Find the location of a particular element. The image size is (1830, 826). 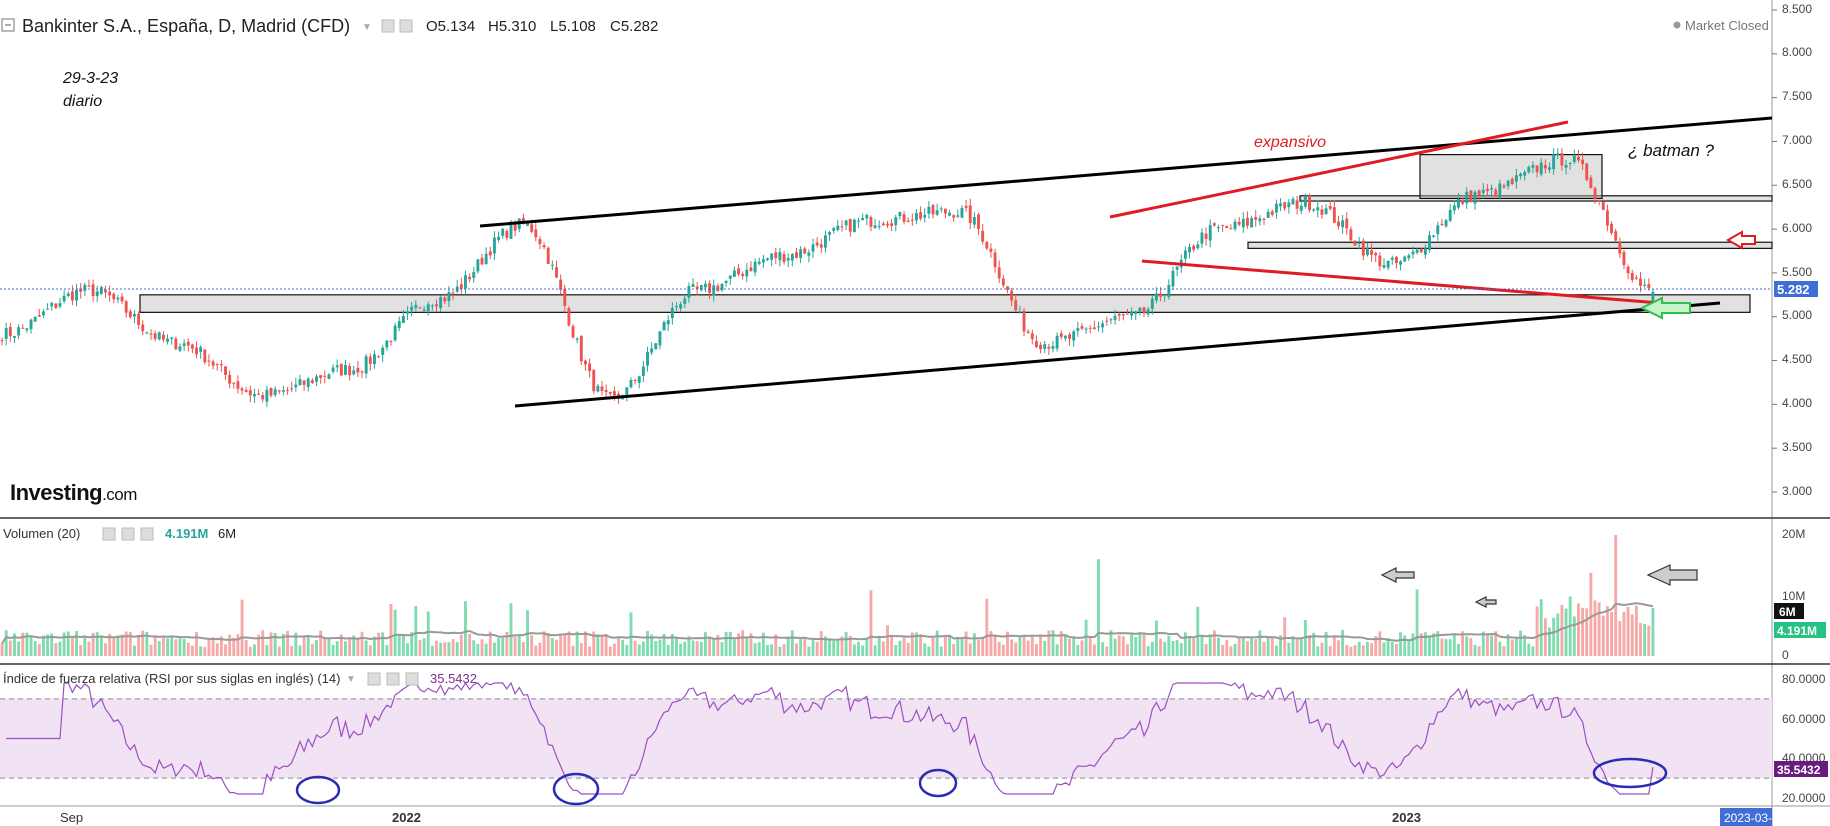

collapse-pane-icon is located at coordinates (8, 25).